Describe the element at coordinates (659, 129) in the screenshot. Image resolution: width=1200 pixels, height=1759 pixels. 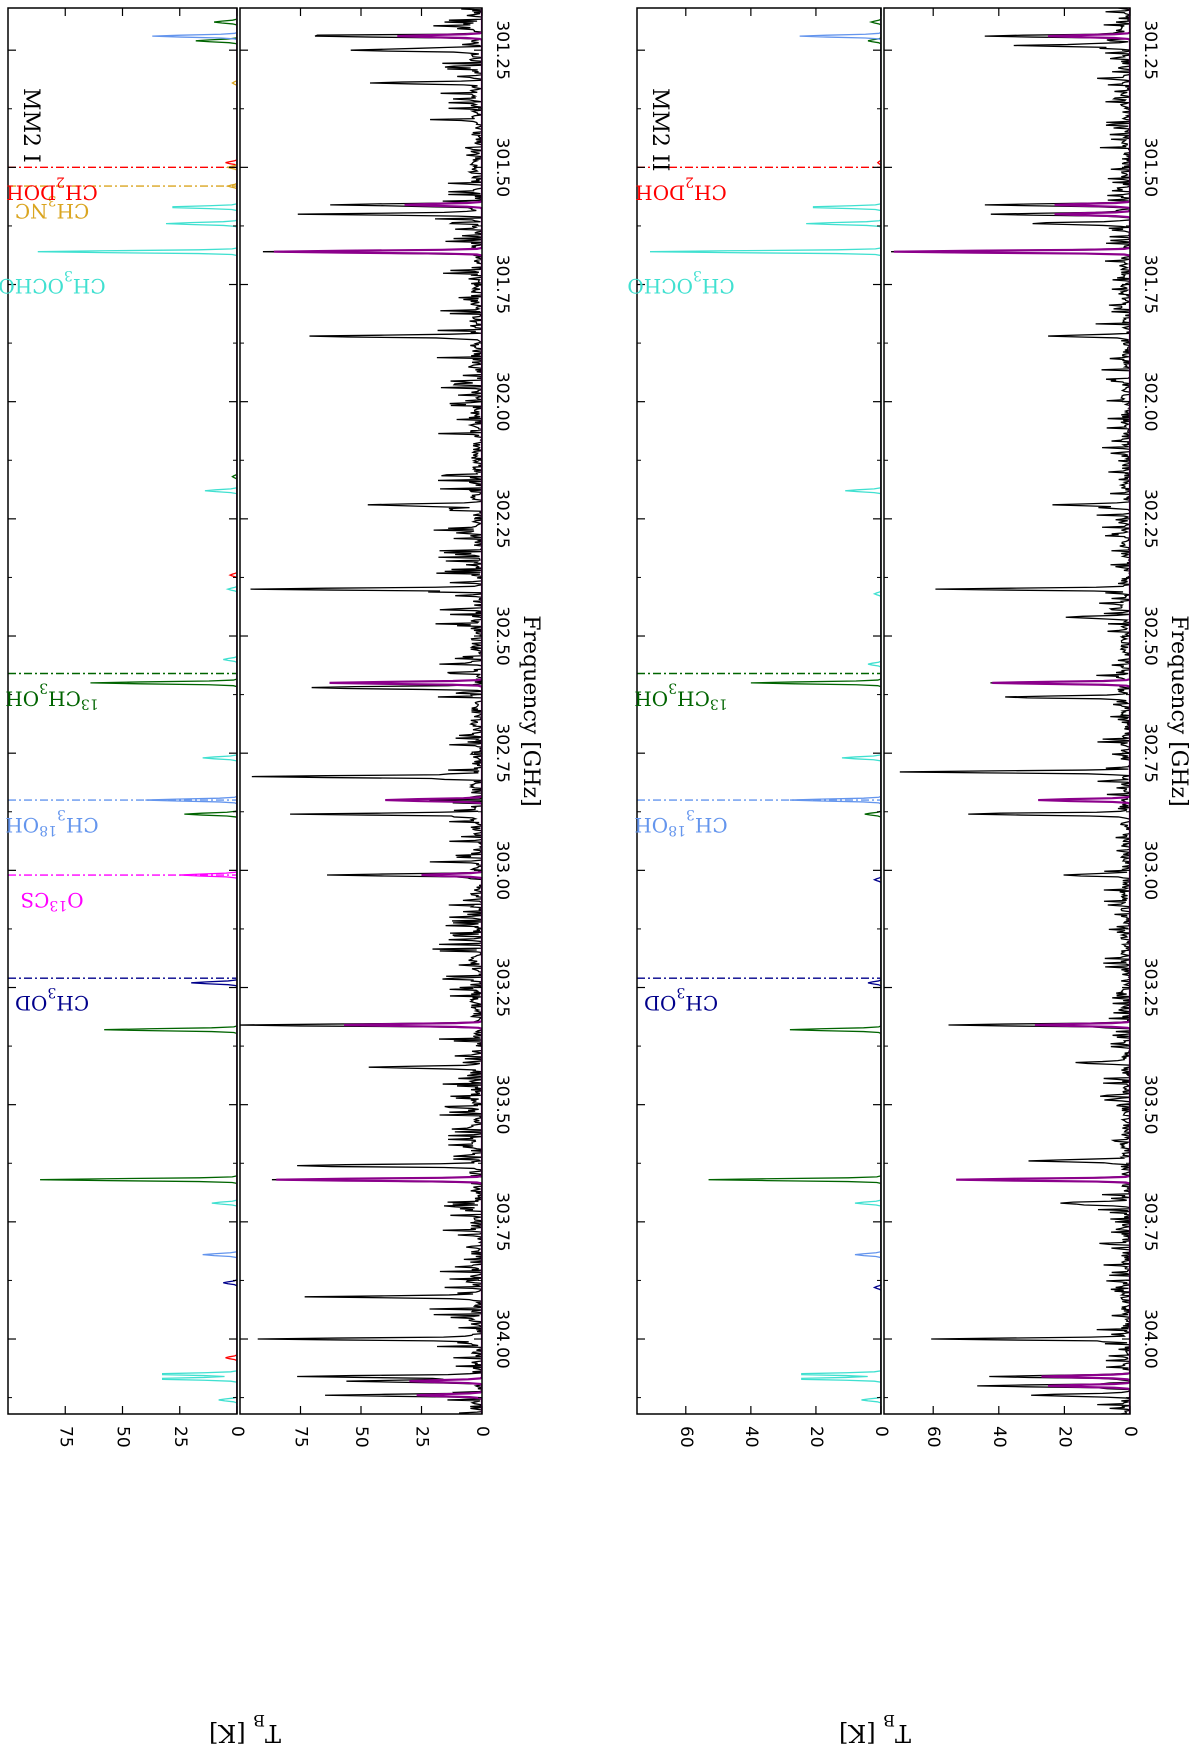
I see `panel-title: MM2 II` at that location.